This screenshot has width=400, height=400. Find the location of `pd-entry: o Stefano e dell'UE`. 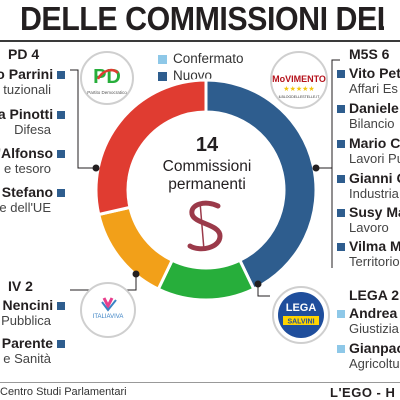

pd-entry: o Stefano e dell'UE is located at coordinates (32, 199).